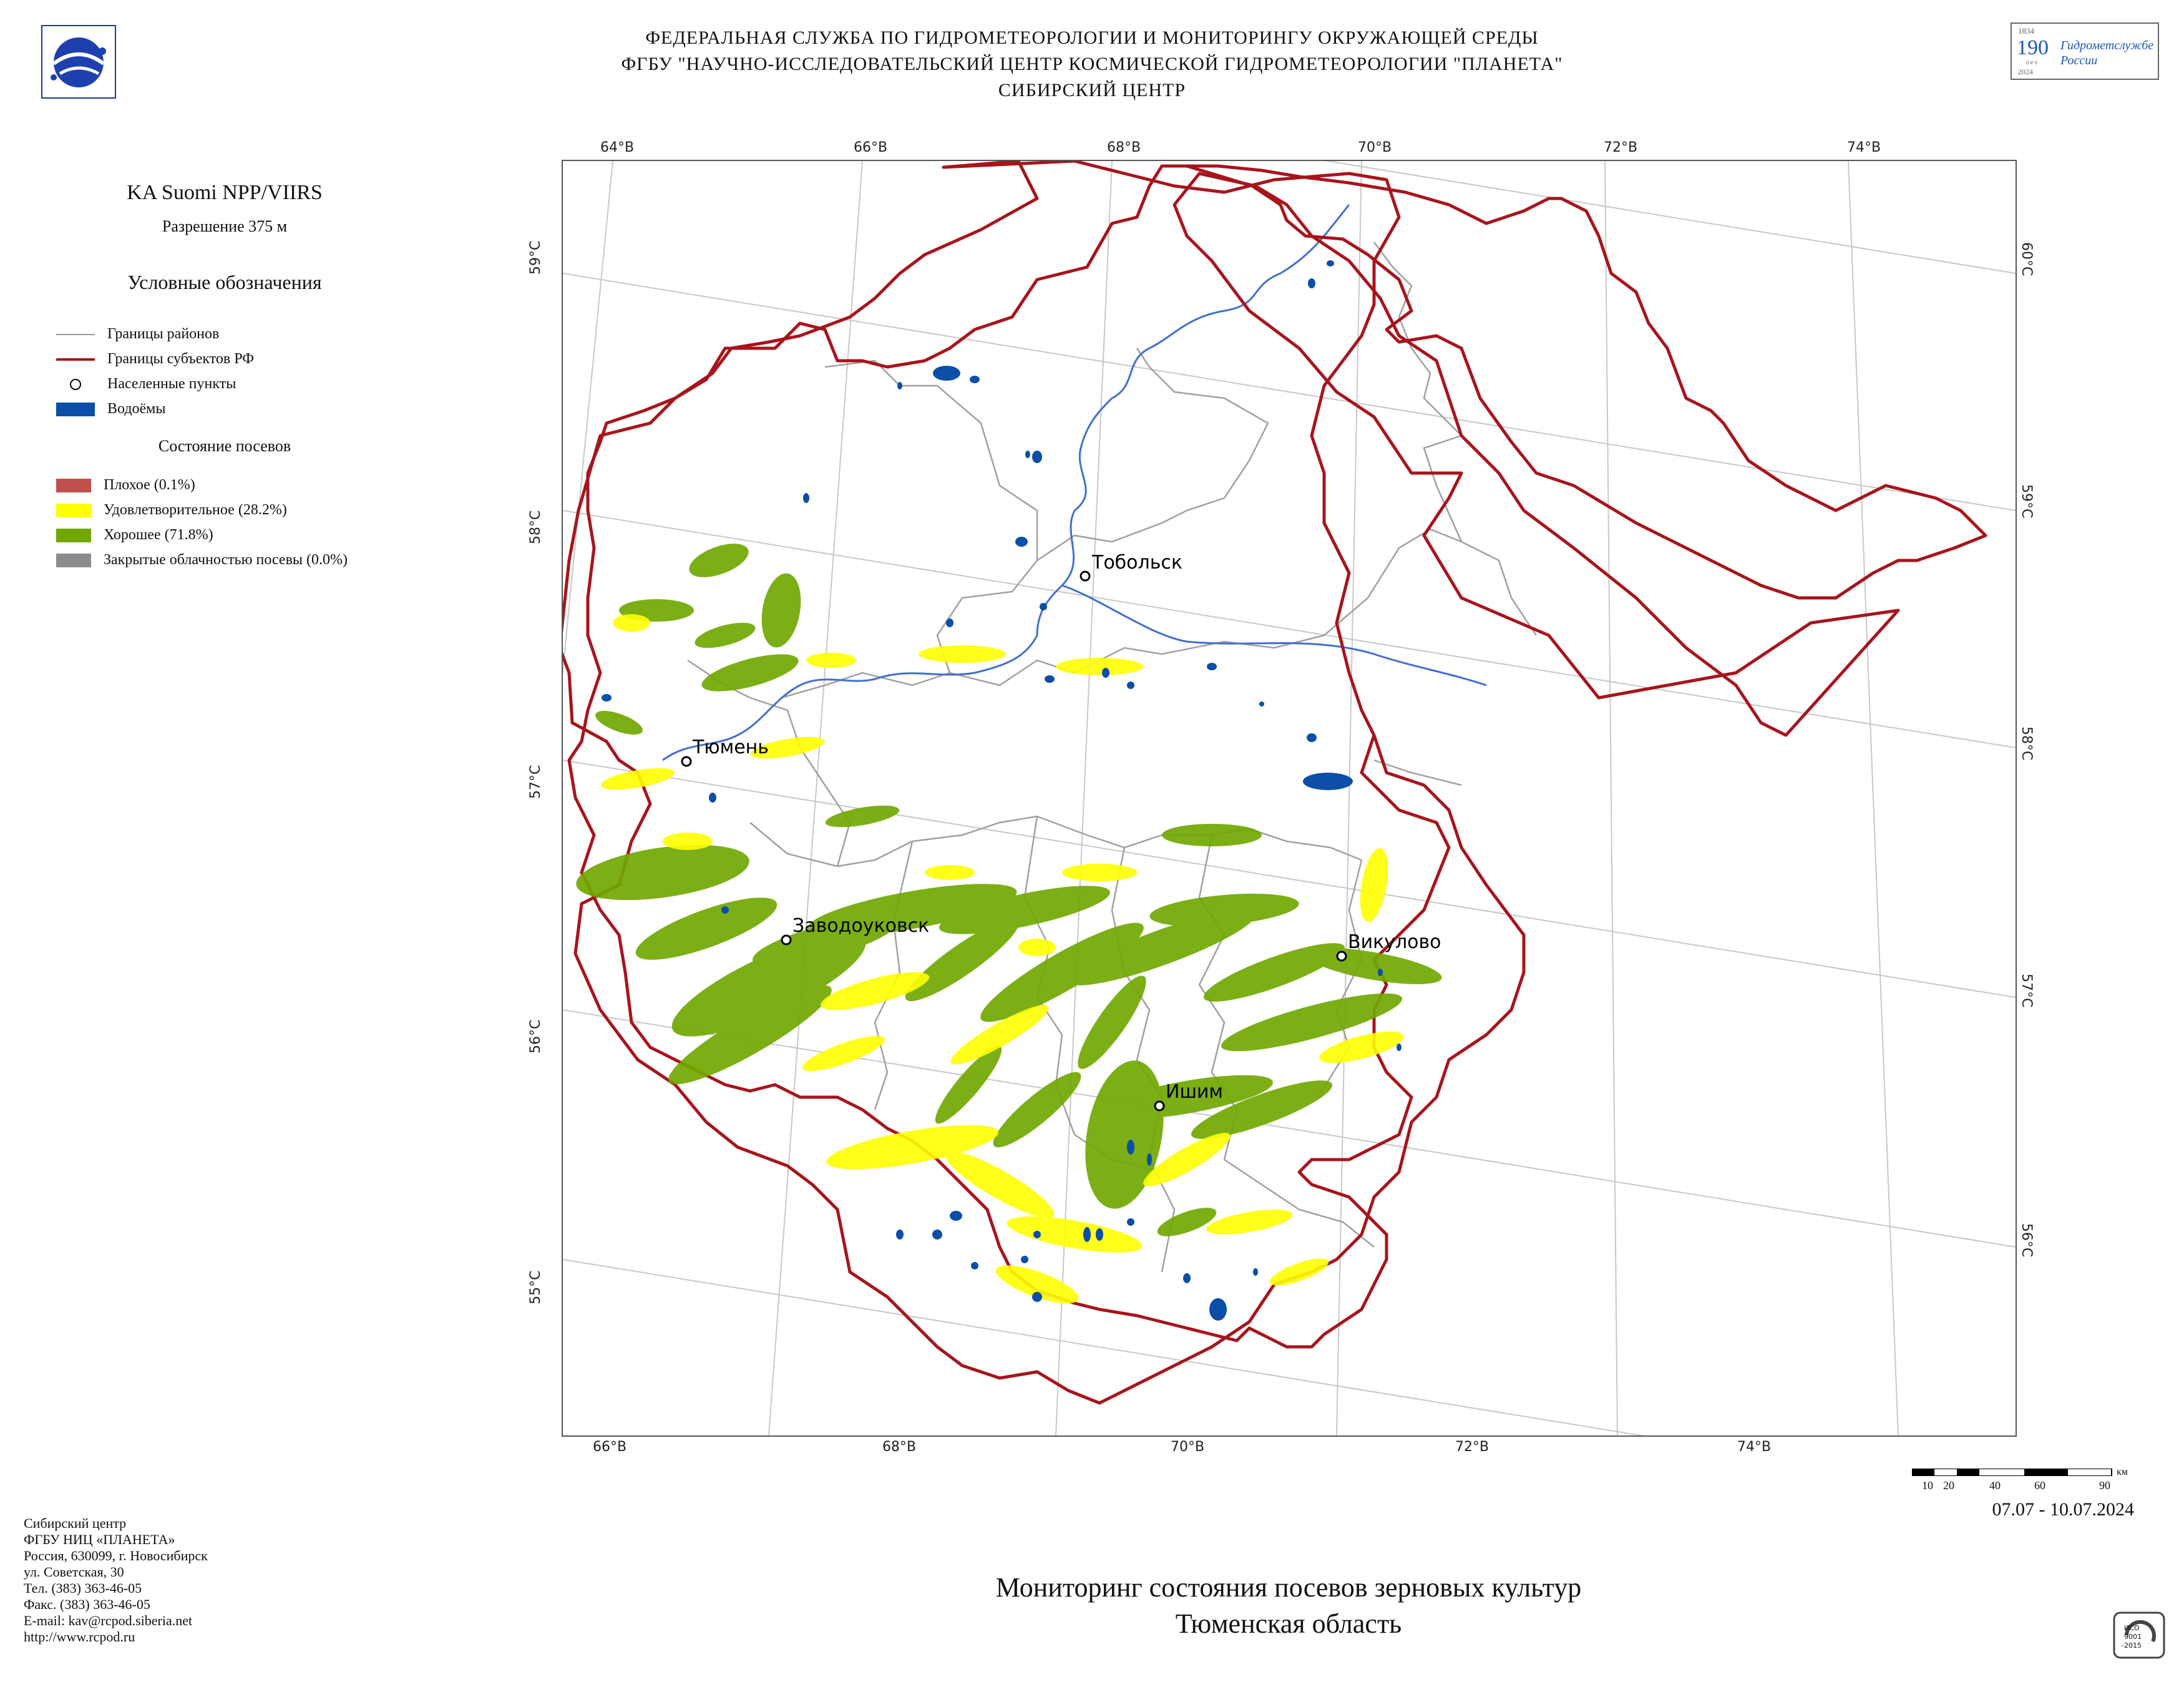 This screenshot has width=2184, height=1682. What do you see at coordinates (2104, 1485) in the screenshot?
I see `scale-label: 90` at bounding box center [2104, 1485].